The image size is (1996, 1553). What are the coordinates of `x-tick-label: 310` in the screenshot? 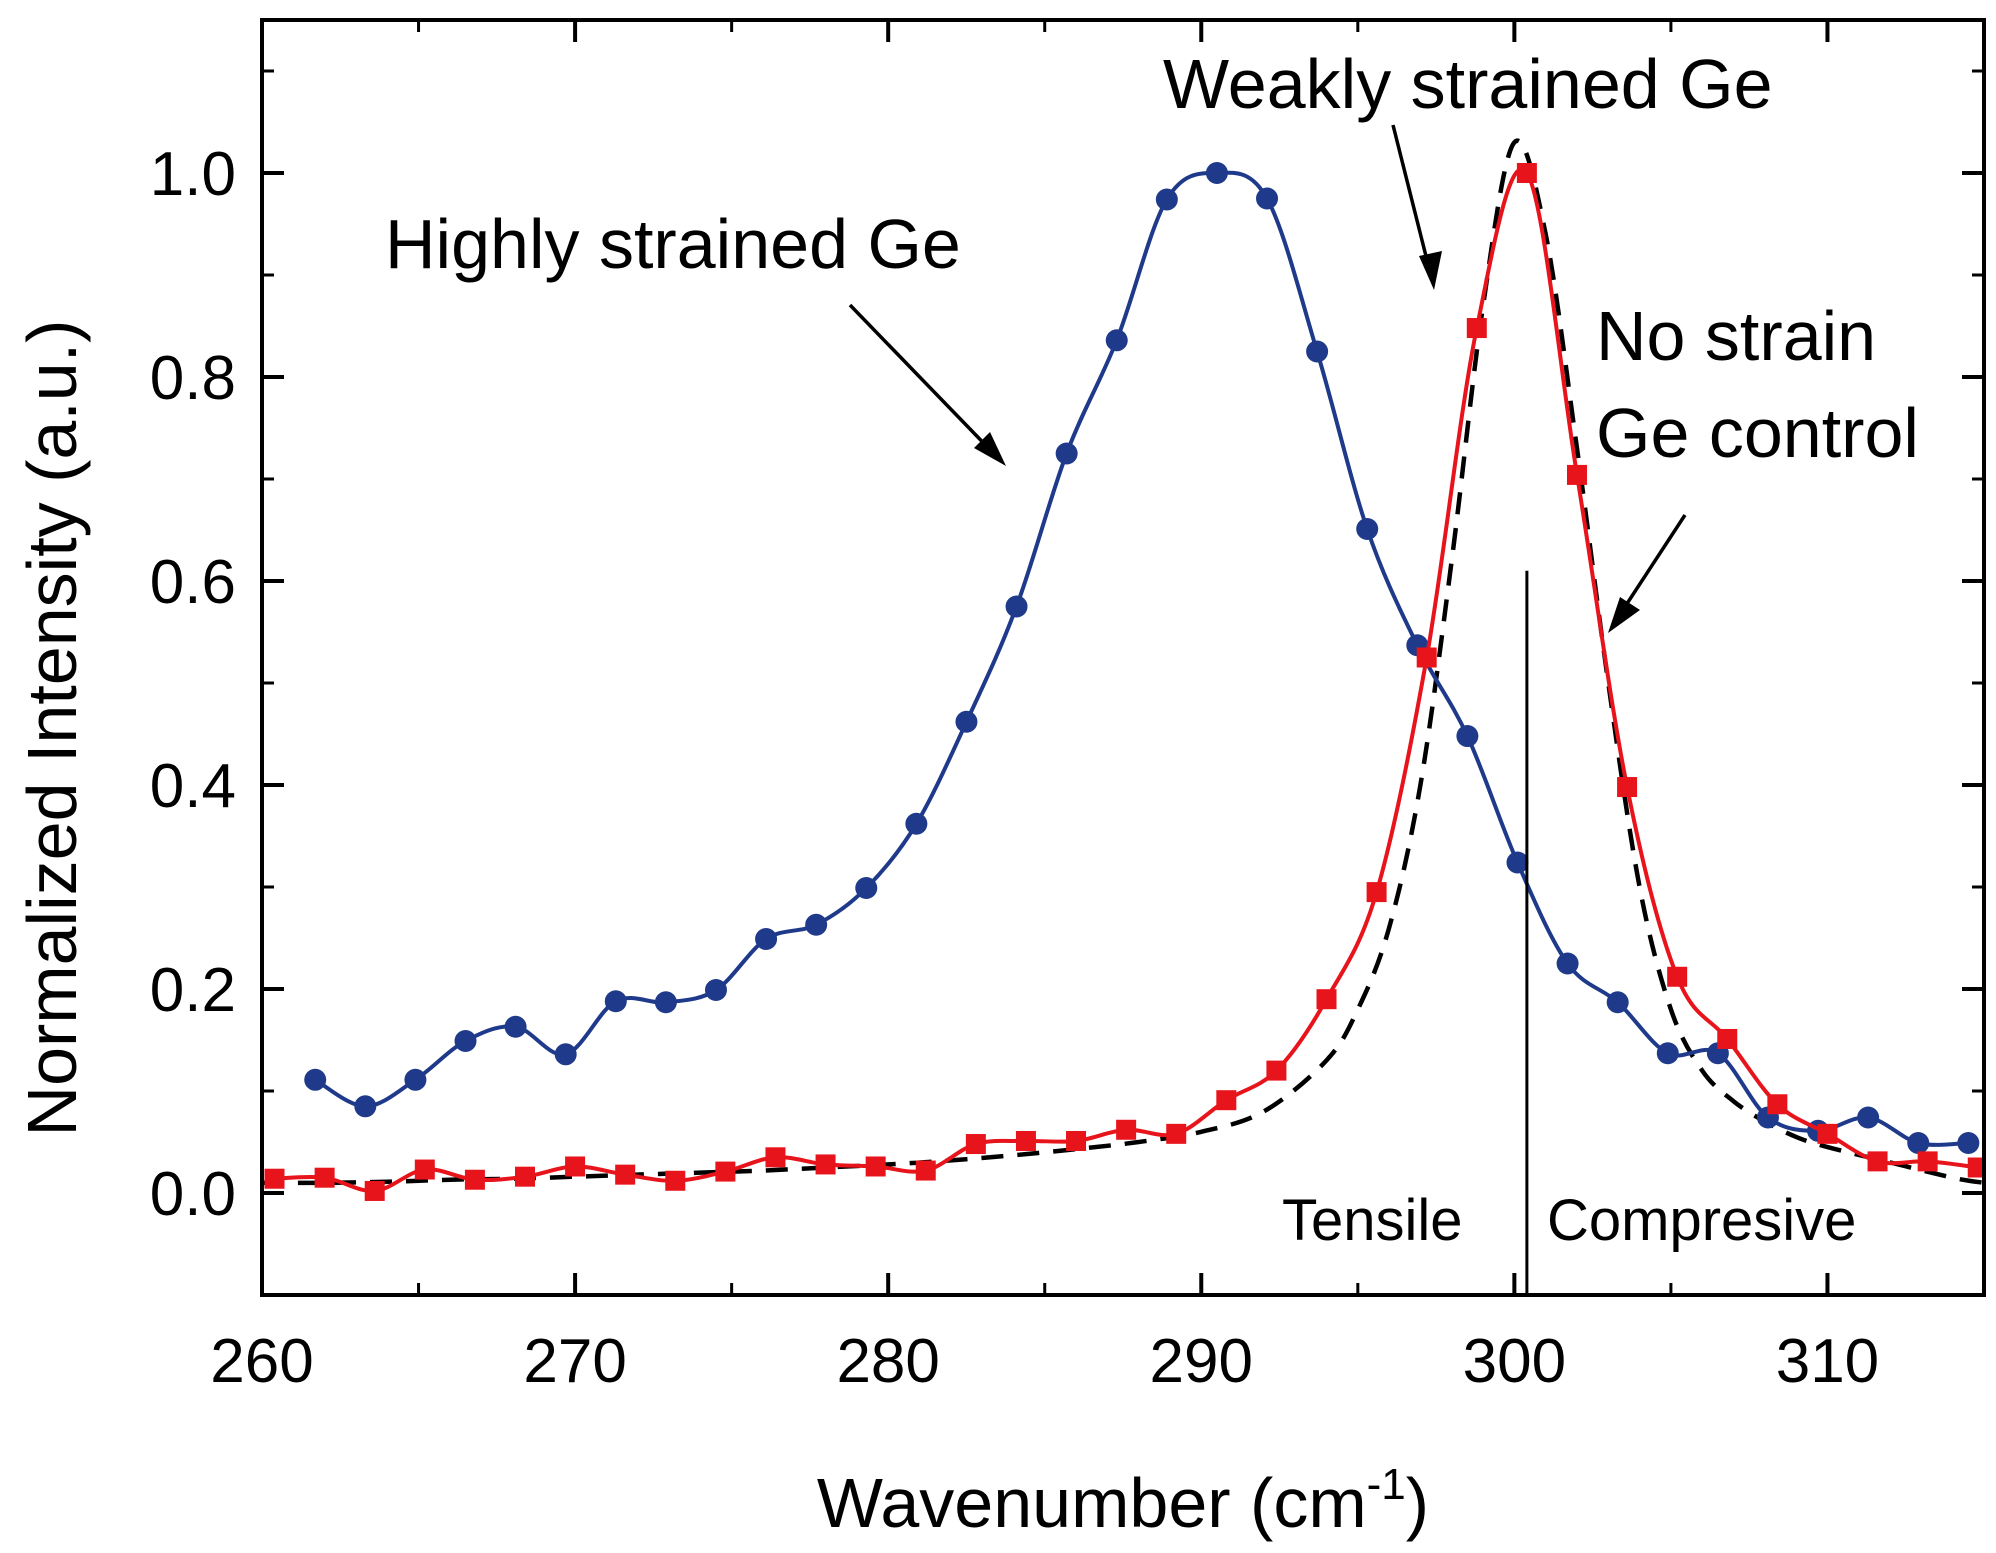 It's located at (1827, 1361).